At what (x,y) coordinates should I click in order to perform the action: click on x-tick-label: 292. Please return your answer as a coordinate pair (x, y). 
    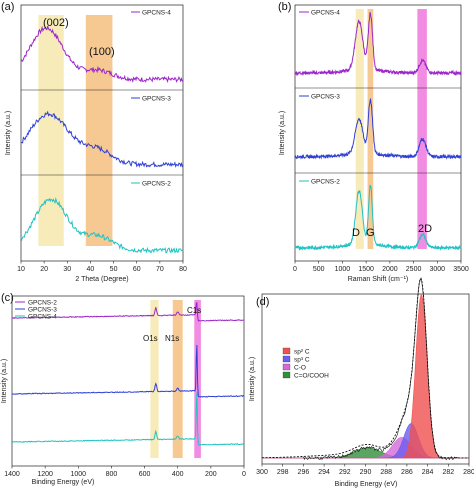
    Looking at the image, I should click on (345, 472).